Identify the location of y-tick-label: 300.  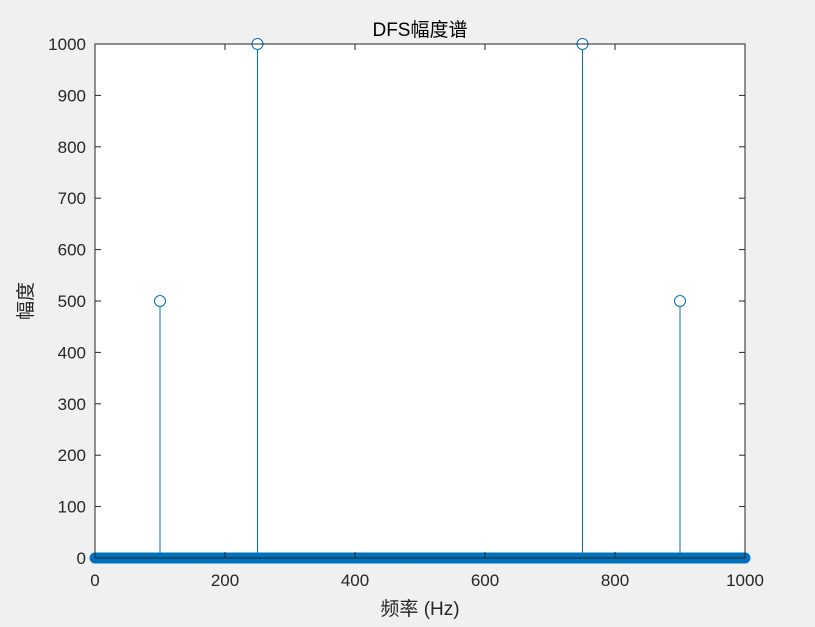
(72, 404).